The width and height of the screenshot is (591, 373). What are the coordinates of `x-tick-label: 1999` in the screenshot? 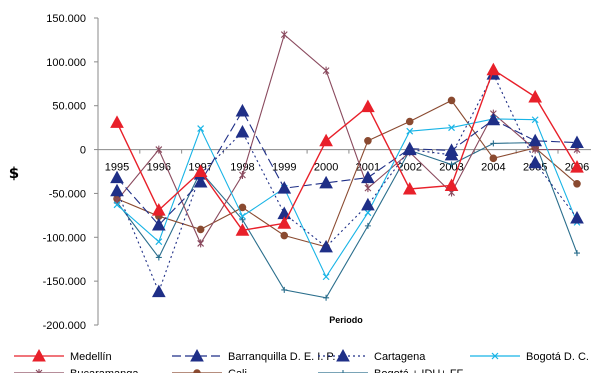 It's located at (284, 168).